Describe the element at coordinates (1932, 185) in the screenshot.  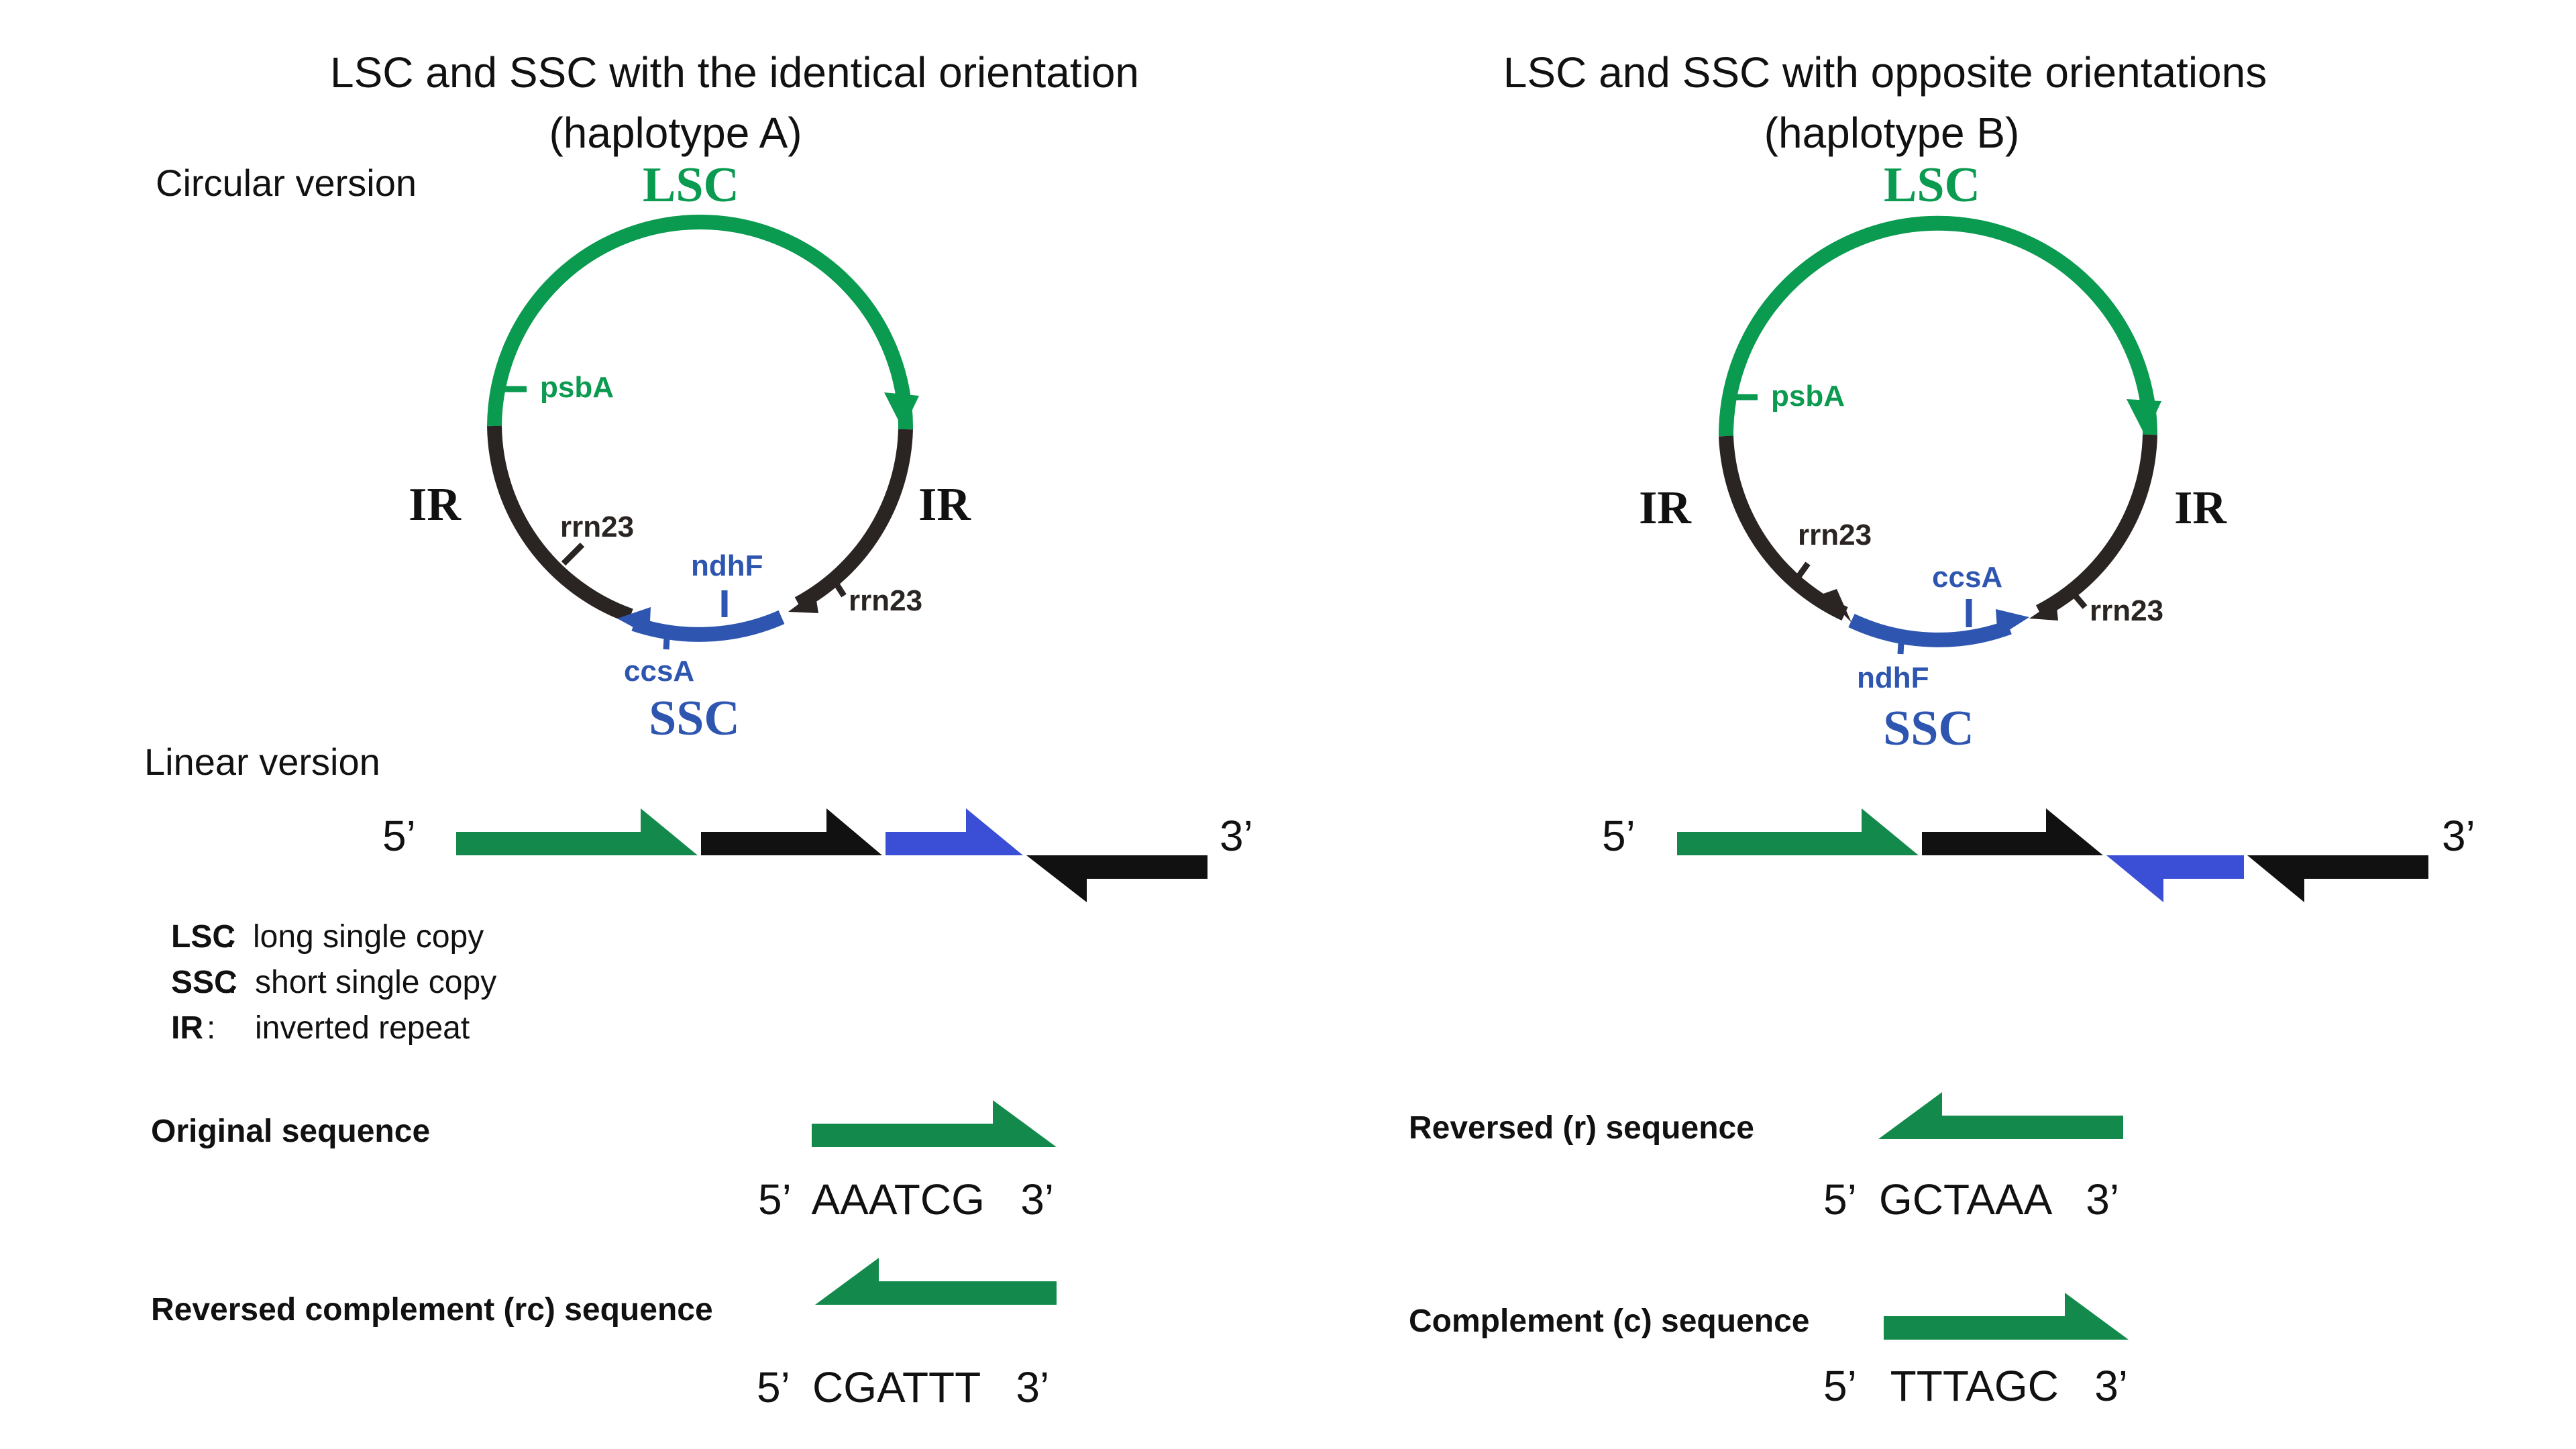
I see `lsc-label-b: LSC` at that location.